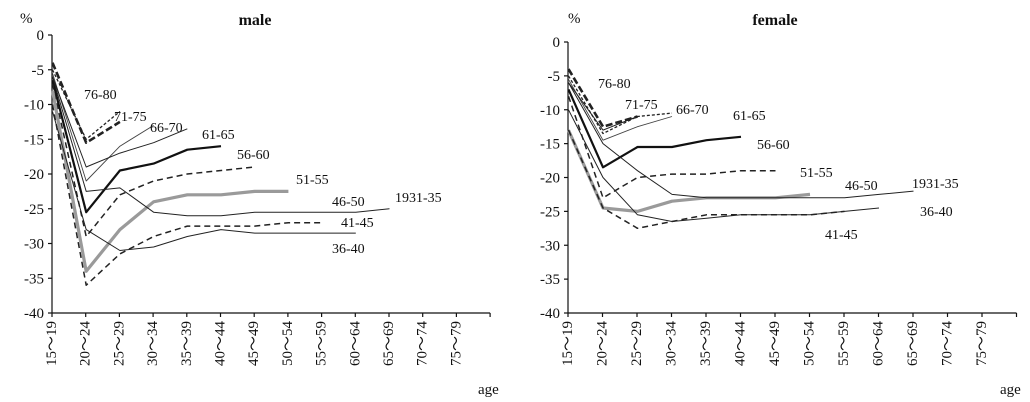  Describe the element at coordinates (348, 202) in the screenshot. I see `panel1-series-label-46-50: 46-50` at that location.